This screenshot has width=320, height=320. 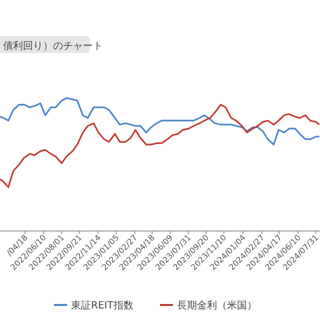 I want to click on chart-title: 債利回り）のチャート, so click(x=53, y=46).